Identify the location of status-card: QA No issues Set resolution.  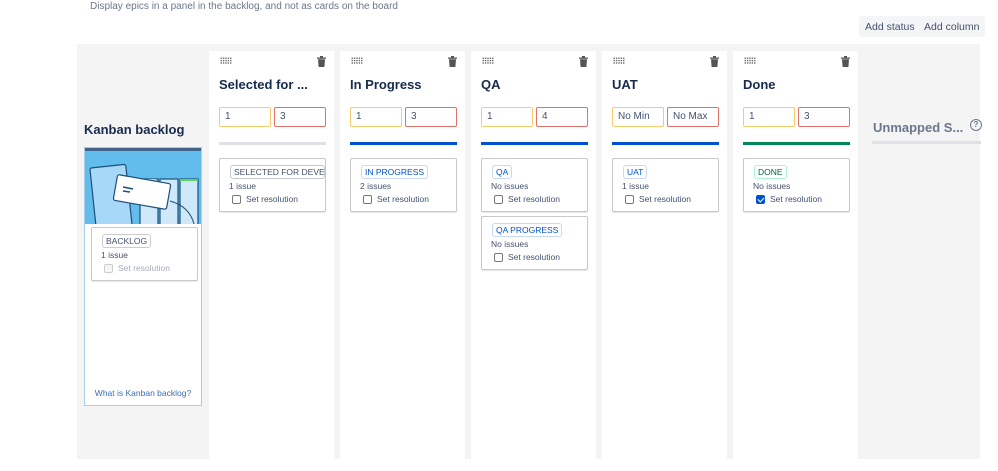
(534, 185).